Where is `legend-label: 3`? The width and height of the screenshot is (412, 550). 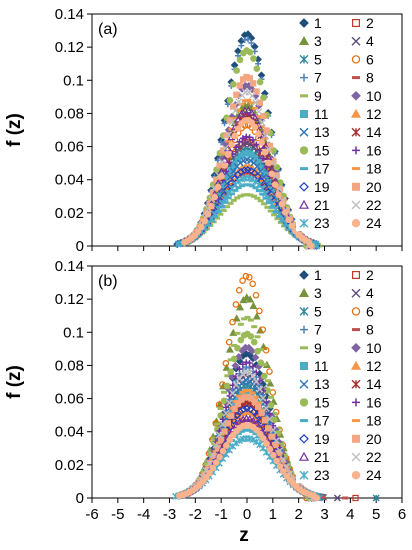
legend-label: 3 is located at coordinates (318, 293).